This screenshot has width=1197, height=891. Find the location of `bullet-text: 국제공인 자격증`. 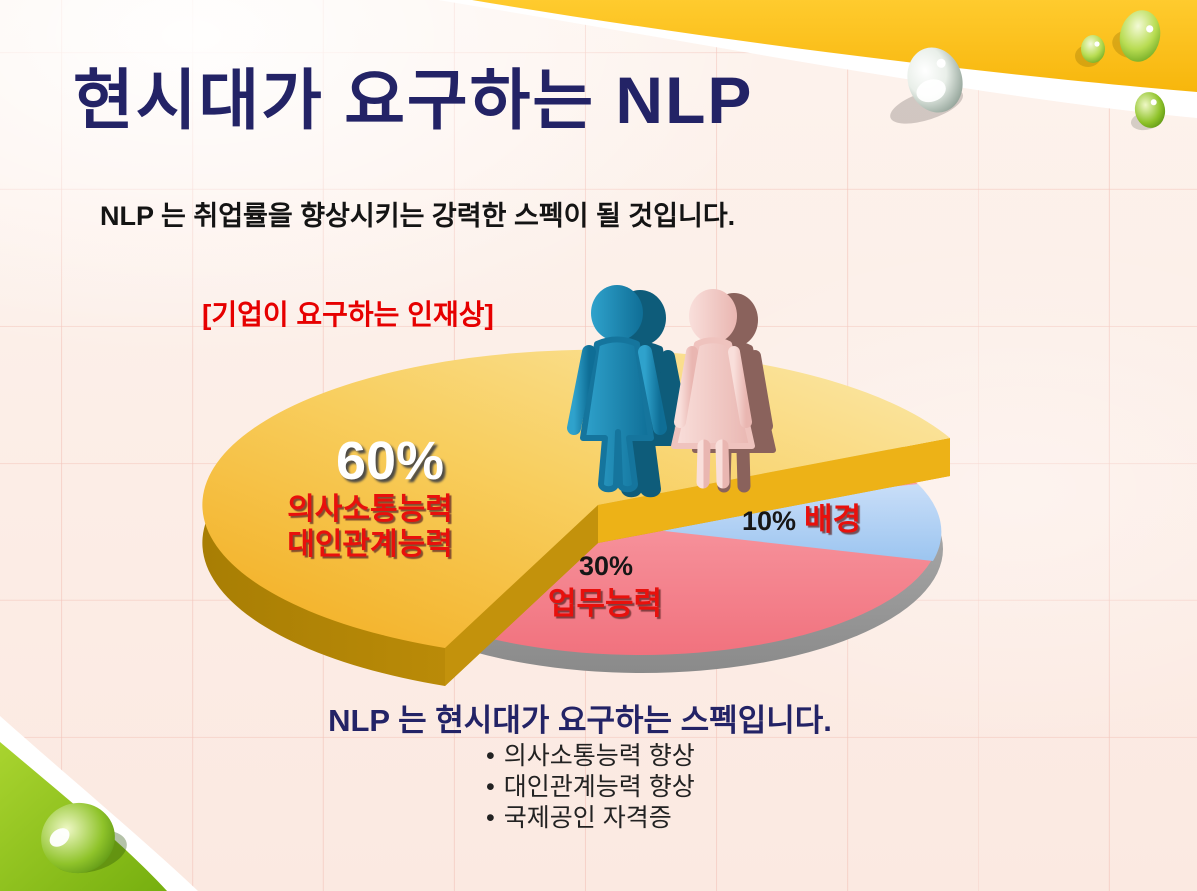

bullet-text: 국제공인 자격증 is located at coordinates (587, 818).